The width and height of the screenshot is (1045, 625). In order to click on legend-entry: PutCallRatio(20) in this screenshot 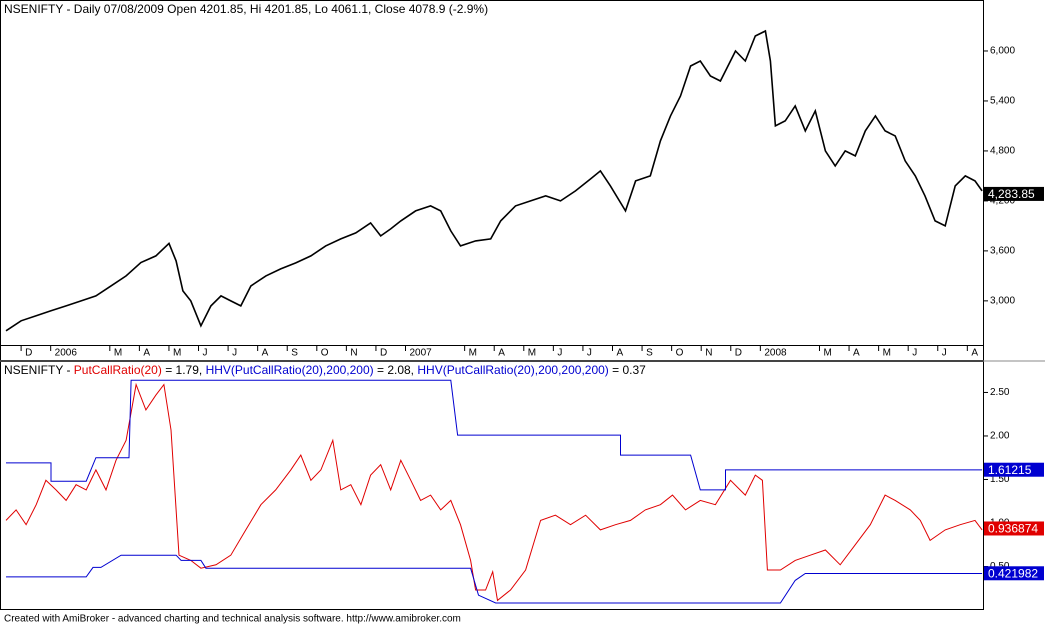, I will do `click(118, 370)`.